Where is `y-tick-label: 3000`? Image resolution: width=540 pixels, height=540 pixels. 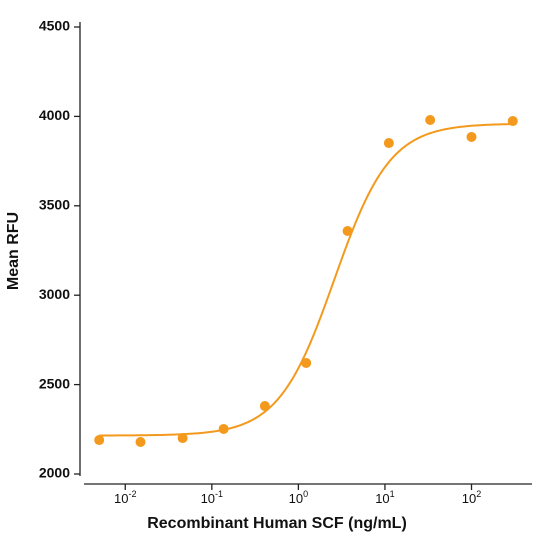 y-tick-label: 3000 is located at coordinates (54, 294).